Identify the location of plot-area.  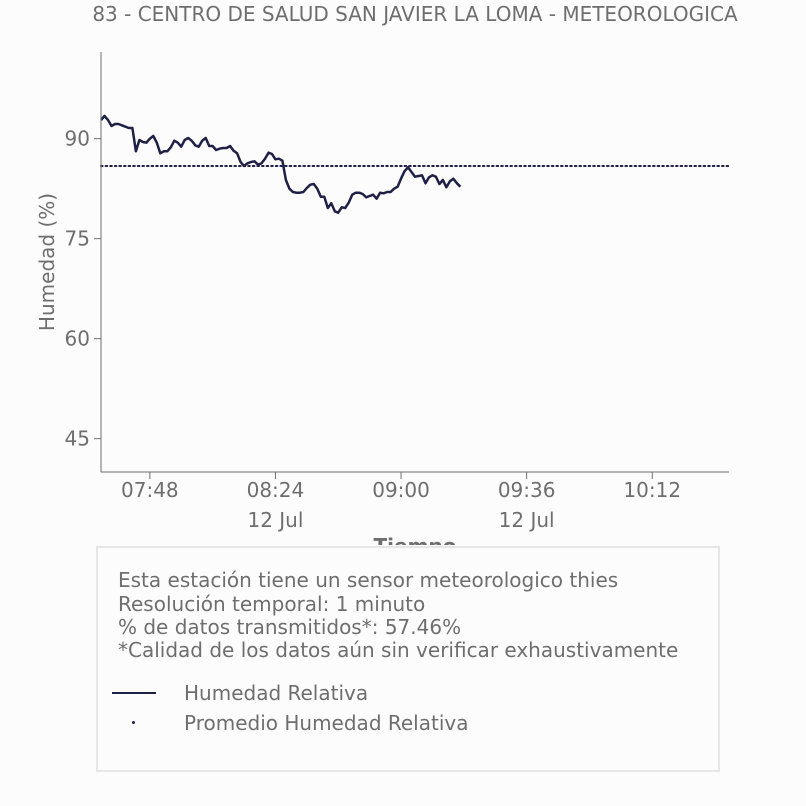
(415, 164).